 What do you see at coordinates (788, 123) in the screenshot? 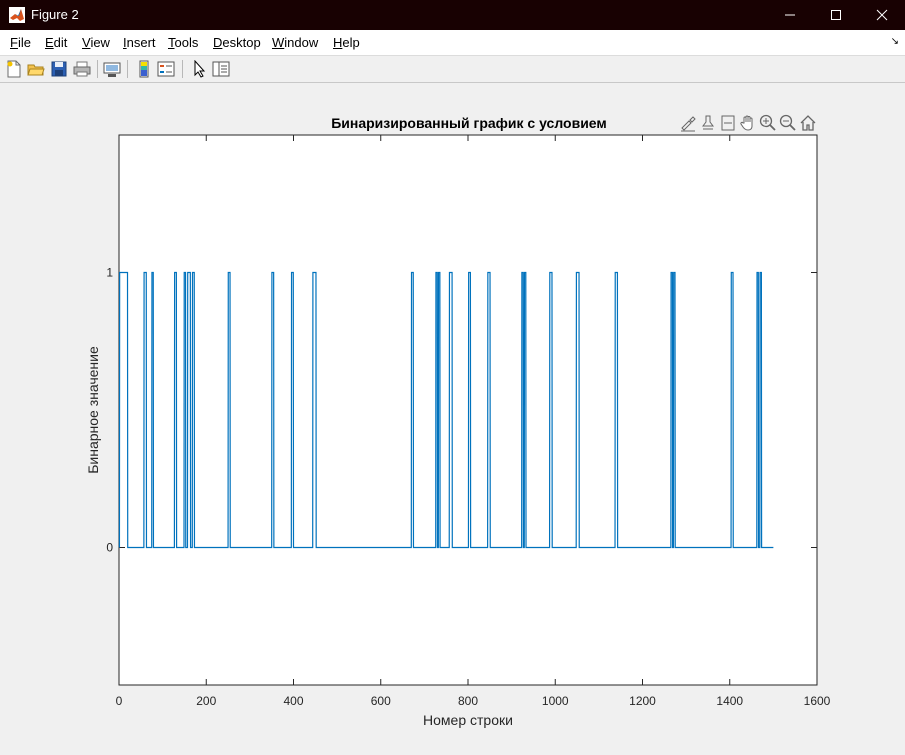
I see `zoom-out-icon` at bounding box center [788, 123].